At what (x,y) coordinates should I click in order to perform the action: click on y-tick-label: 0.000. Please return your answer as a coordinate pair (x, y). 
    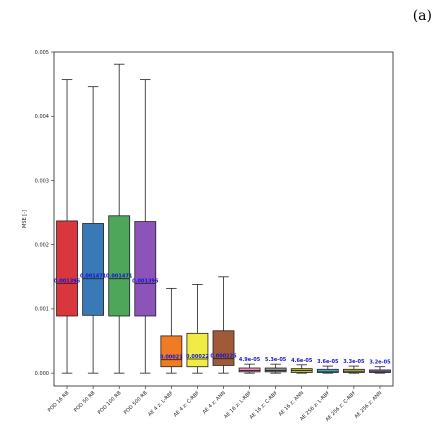
    Looking at the image, I should click on (42, 374).